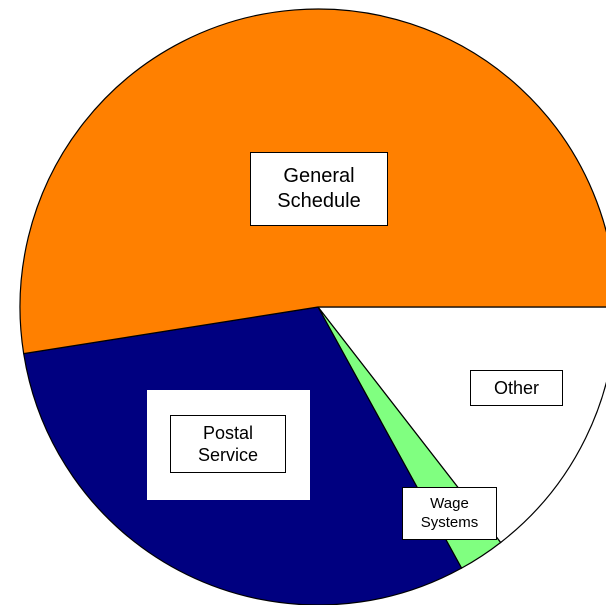 This screenshot has height=605, width=606. Describe the element at coordinates (516, 388) in the screenshot. I see `slice-label: Other` at that location.